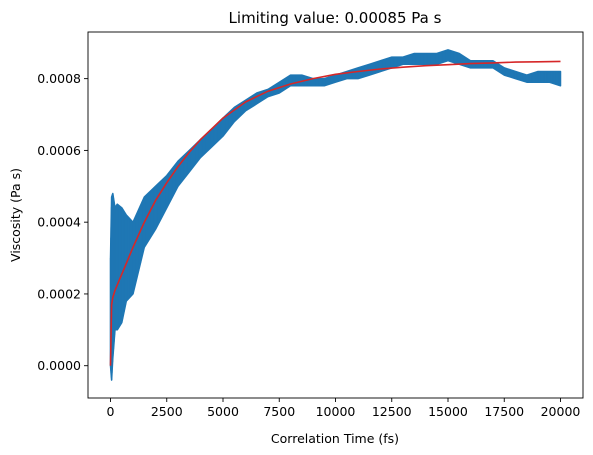 This screenshot has height=455, width=593. What do you see at coordinates (504, 411) in the screenshot?
I see `x-tick-label: 17500` at bounding box center [504, 411].